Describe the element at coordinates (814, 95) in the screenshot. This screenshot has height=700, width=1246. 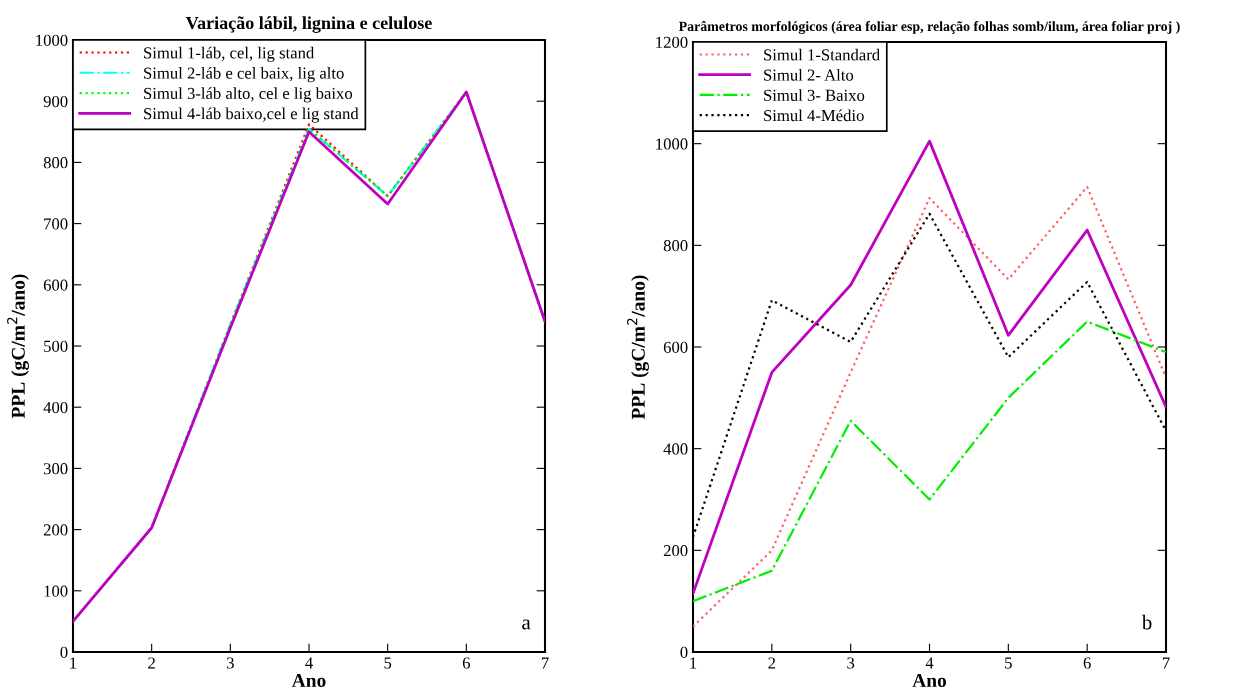
I see `legend-label: Simul 3- Baixo` at that location.